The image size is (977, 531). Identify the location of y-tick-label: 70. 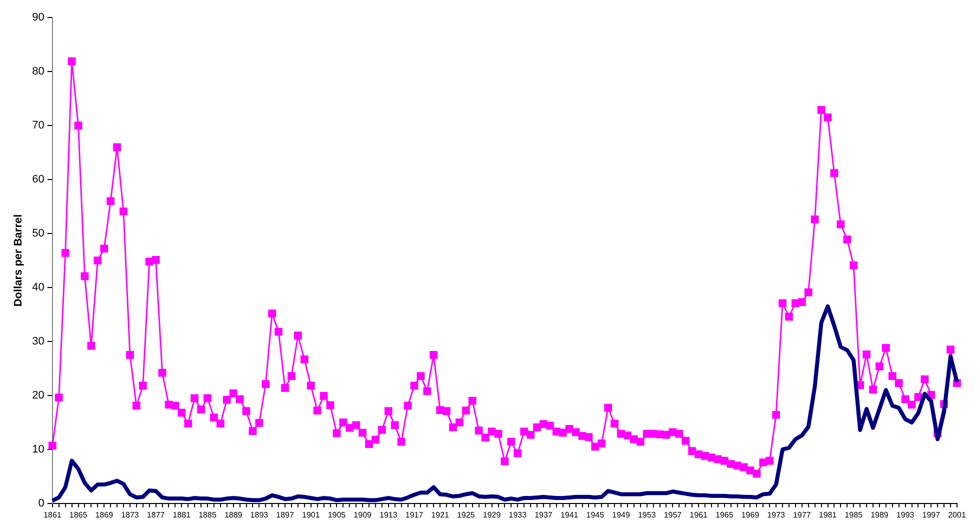
(38, 126).